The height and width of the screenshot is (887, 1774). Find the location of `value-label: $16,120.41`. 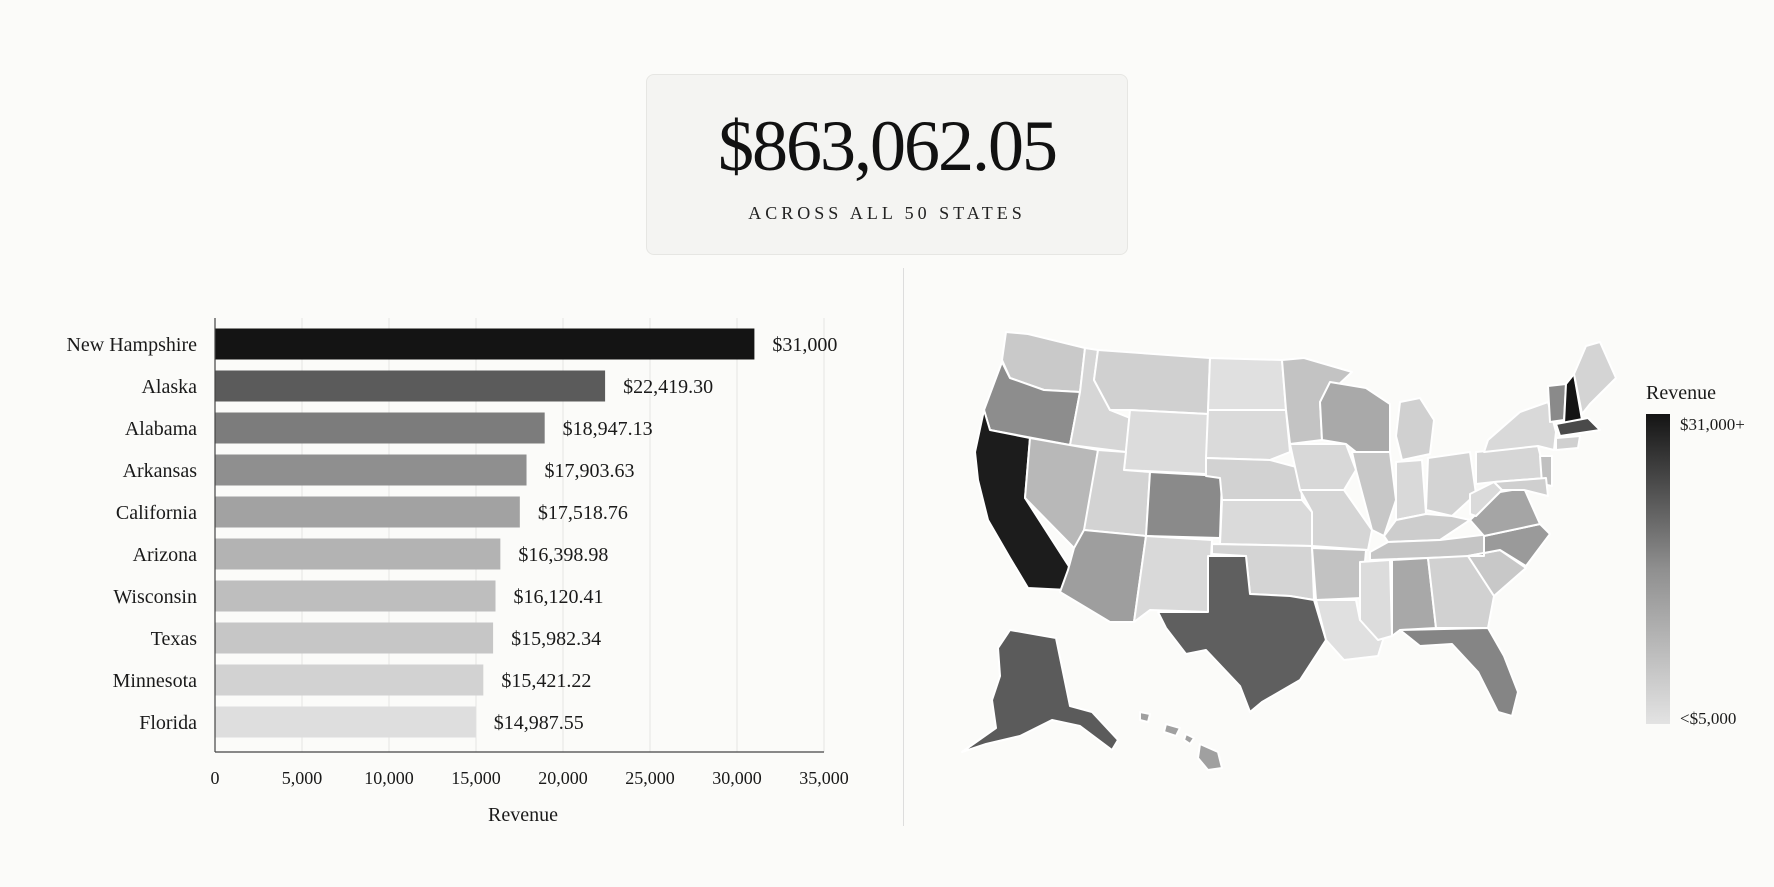

value-label: $16,120.41 is located at coordinates (558, 597).